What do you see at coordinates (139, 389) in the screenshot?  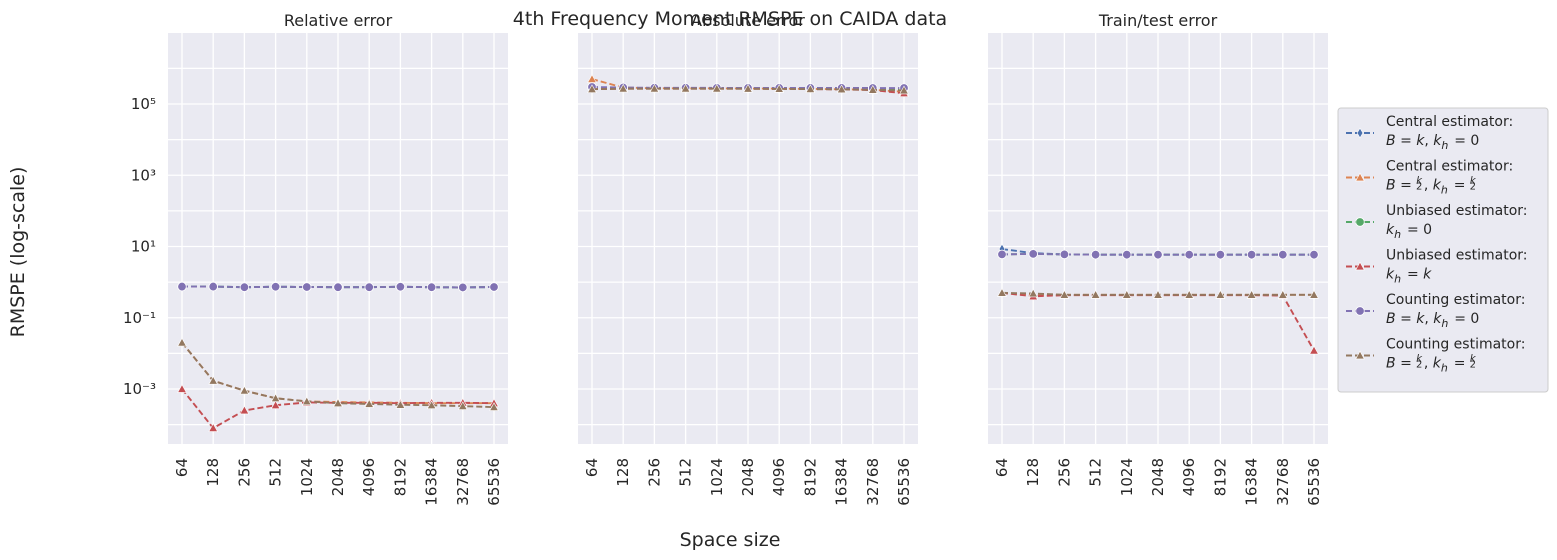 I see `y-tick-label: 10⁻³` at bounding box center [139, 389].